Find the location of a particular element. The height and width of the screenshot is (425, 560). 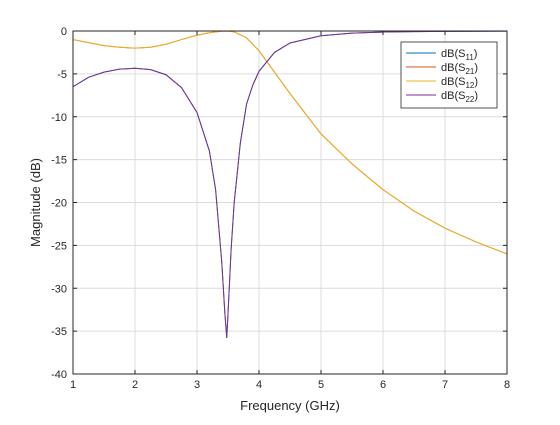

y-tick-label: -35 is located at coordinates (59, 332).